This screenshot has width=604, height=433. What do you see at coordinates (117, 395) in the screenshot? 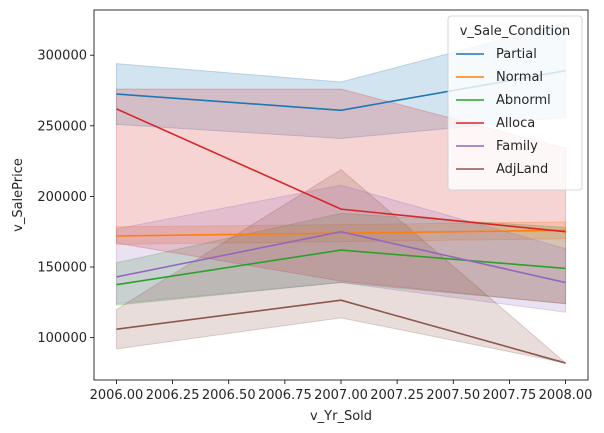
I see `x-tick-label: 2006.00` at bounding box center [117, 395].